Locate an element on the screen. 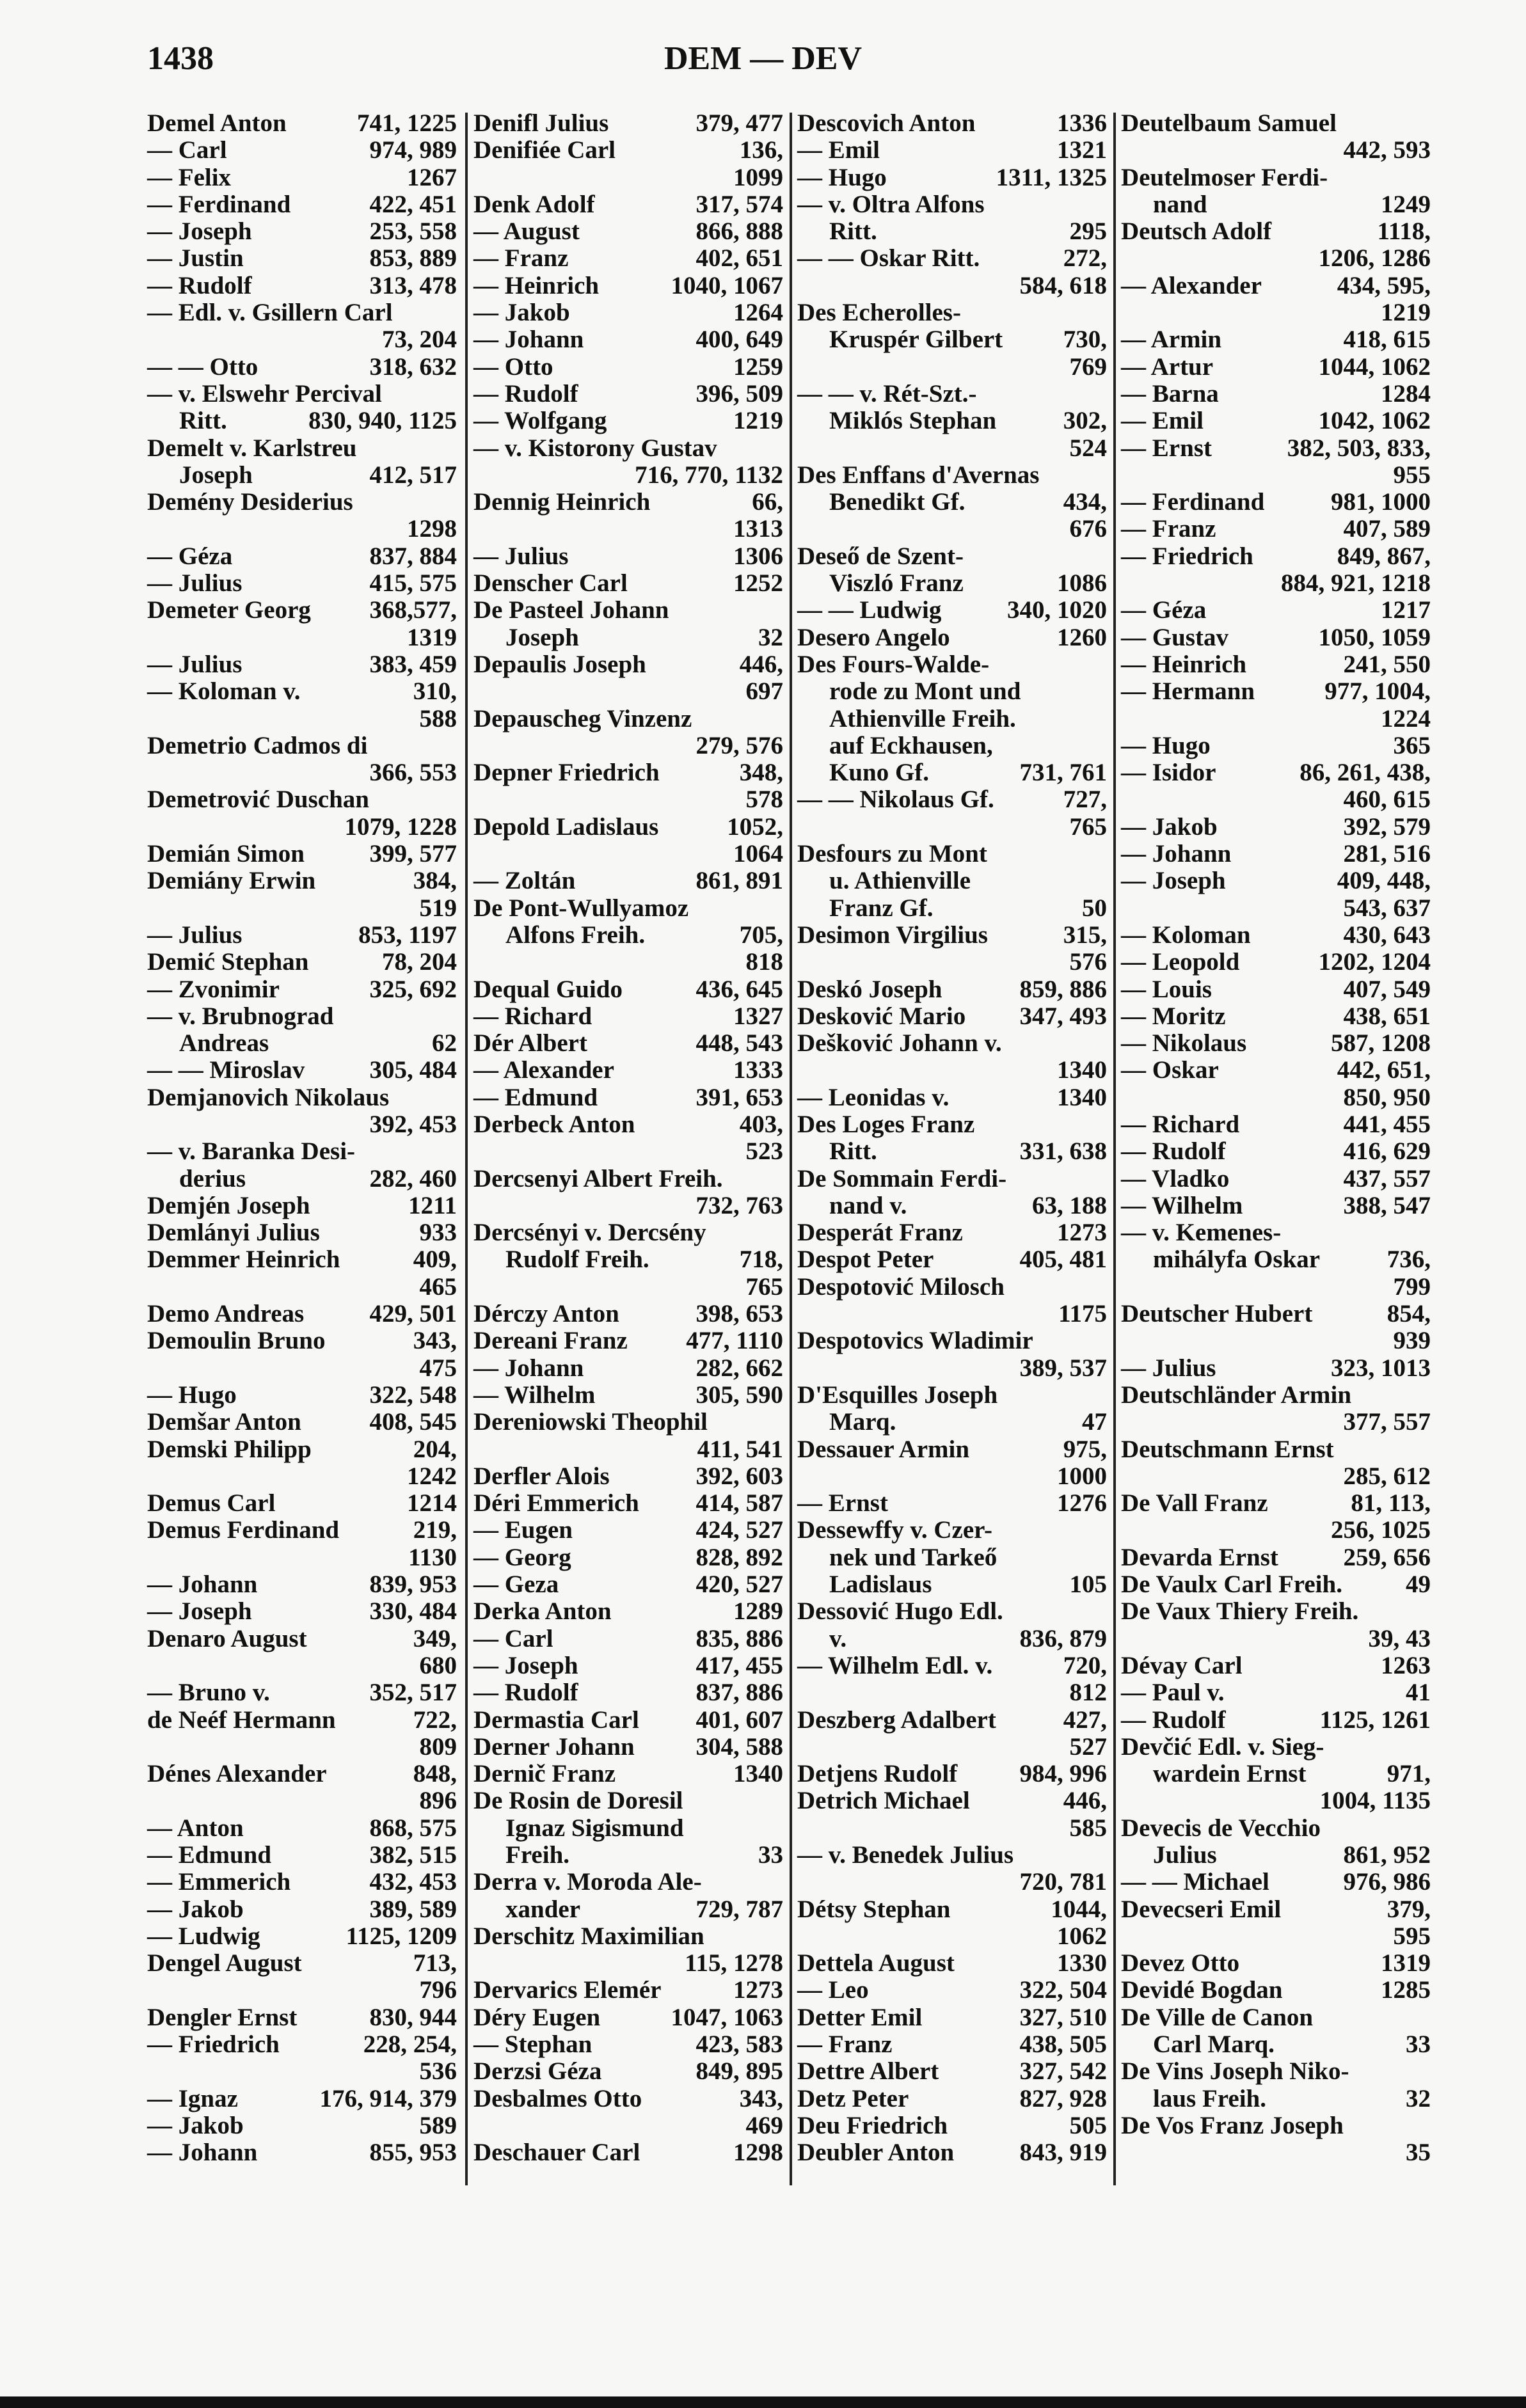 The height and width of the screenshot is (2408, 1526). entry-name: Denifiée Carl is located at coordinates (544, 150).